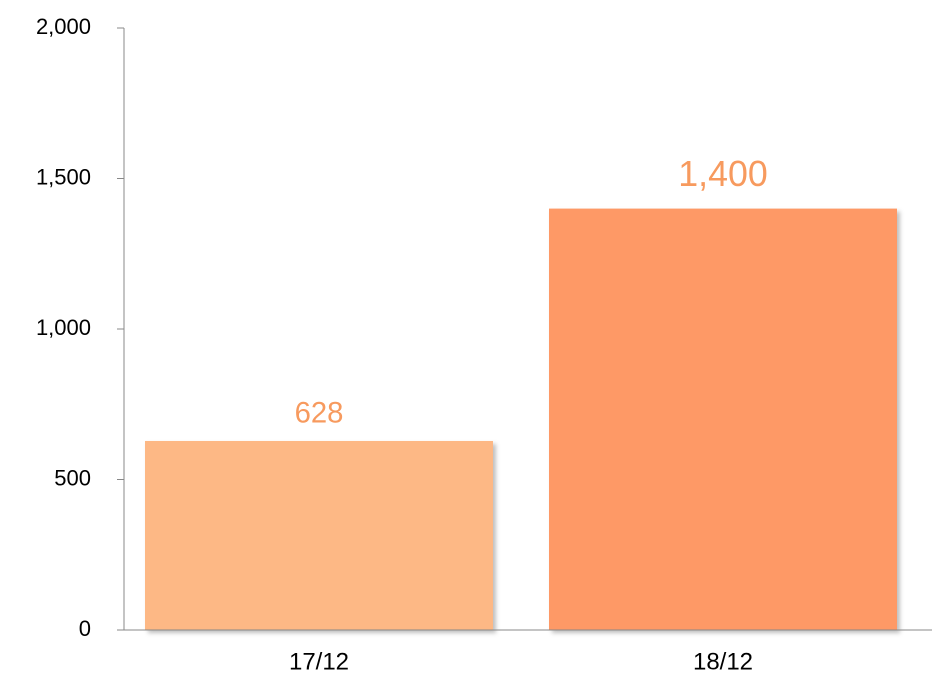 This screenshot has width=932, height=675. Describe the element at coordinates (72, 477) in the screenshot. I see `y-tick-label: 500` at that location.